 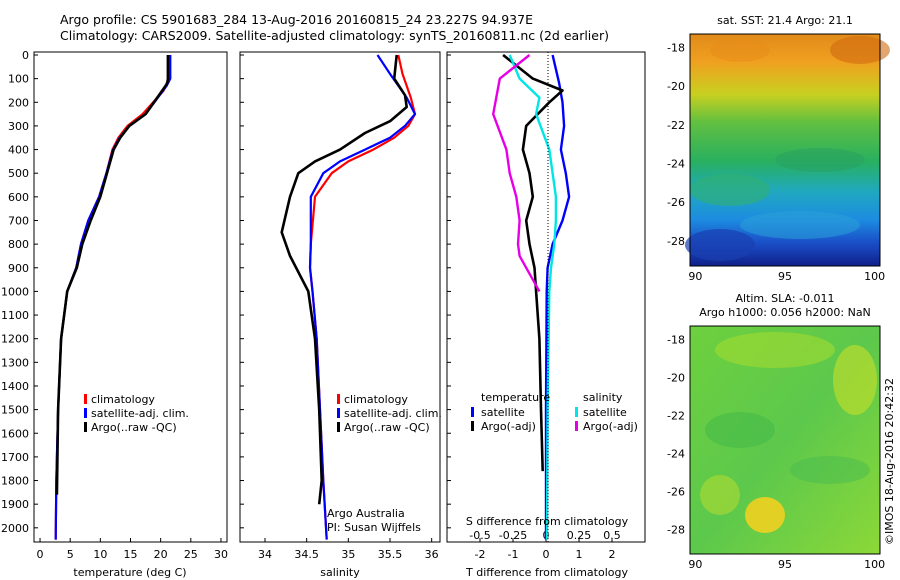 I want to click on depth-tick-label: 1400, so click(x=15, y=386).